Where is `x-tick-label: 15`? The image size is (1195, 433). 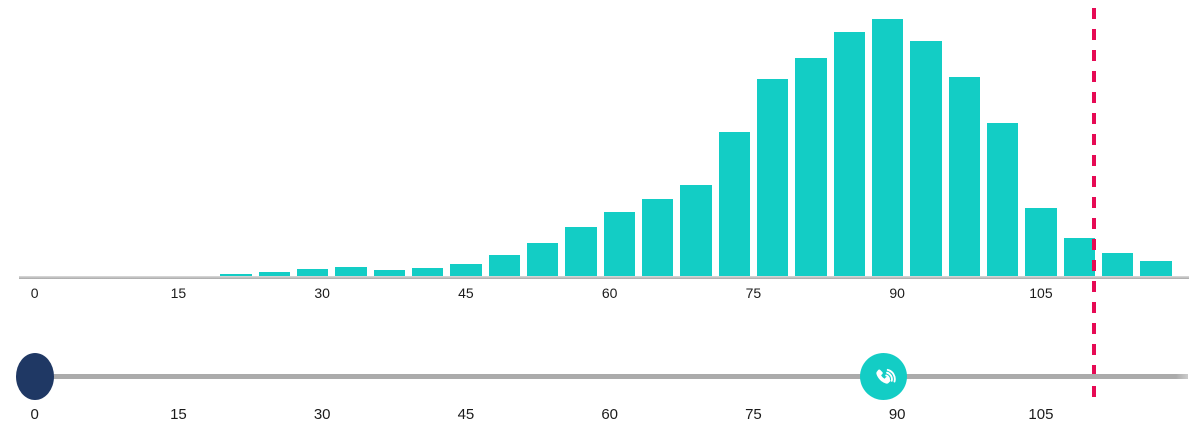
x-tick-label: 15 is located at coordinates (178, 293).